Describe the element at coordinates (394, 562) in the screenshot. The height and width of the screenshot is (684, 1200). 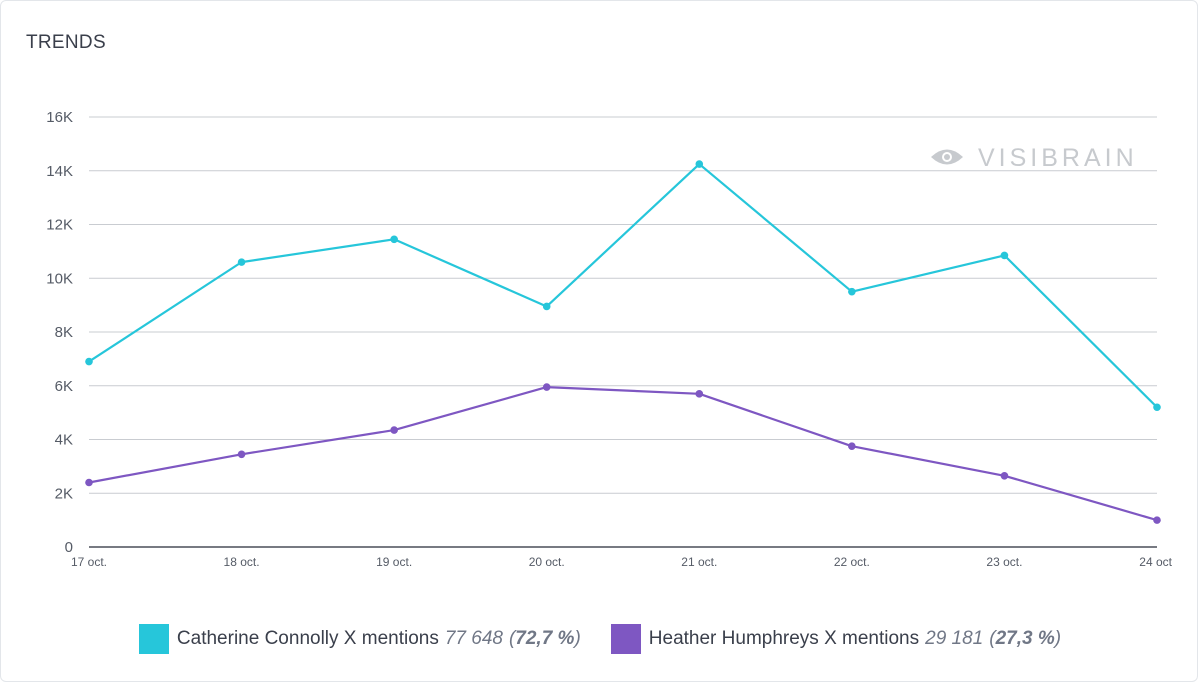
I see `x-tick-label: 19 oct.` at that location.